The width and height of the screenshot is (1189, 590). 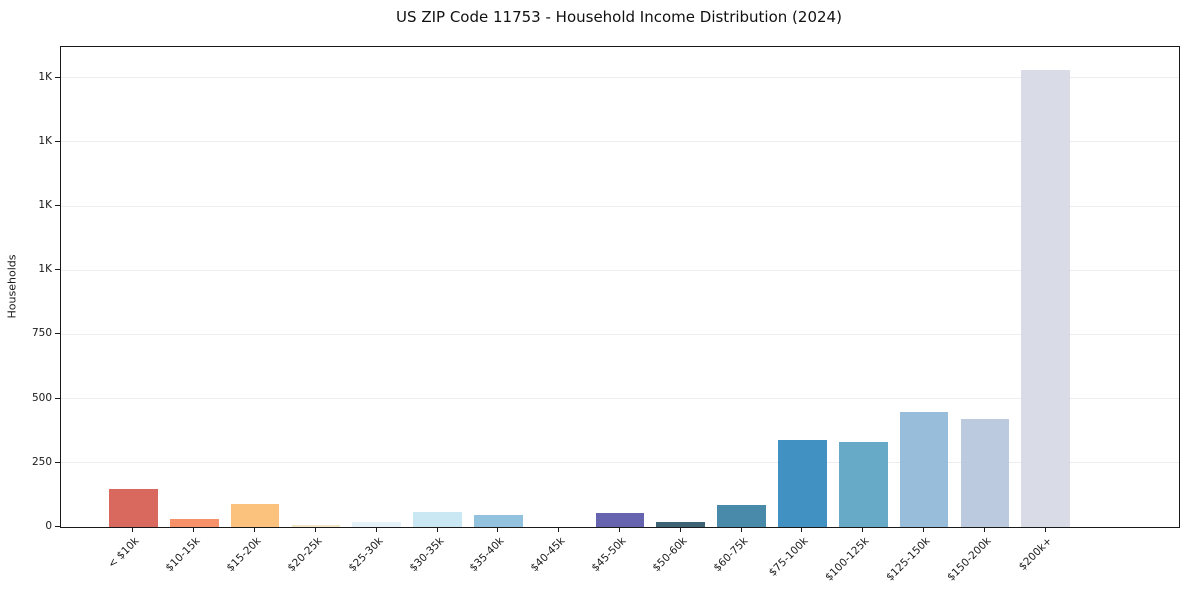 I want to click on x-tick-label: < $10k, so click(x=124, y=553).